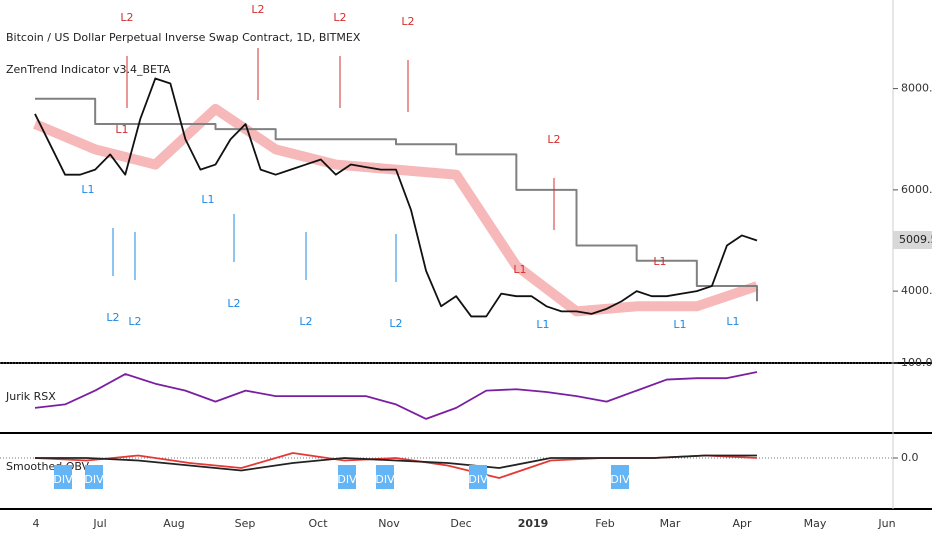  Describe the element at coordinates (30, 396) in the screenshot. I see `pane-title: Jurik RSX` at that location.